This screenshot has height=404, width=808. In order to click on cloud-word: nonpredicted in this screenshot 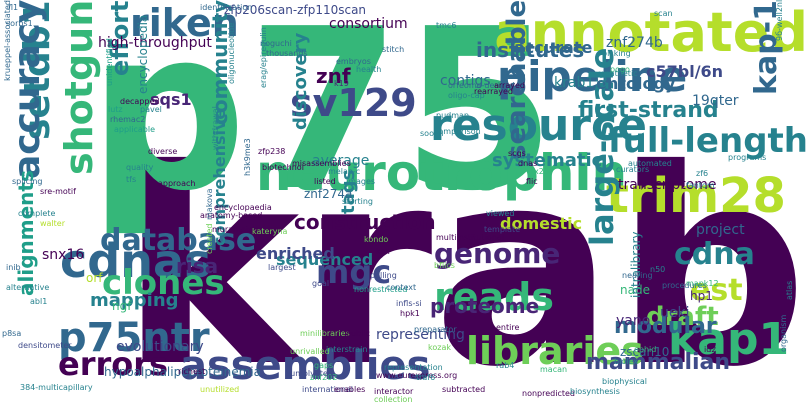, I will do `click(548, 393)`.